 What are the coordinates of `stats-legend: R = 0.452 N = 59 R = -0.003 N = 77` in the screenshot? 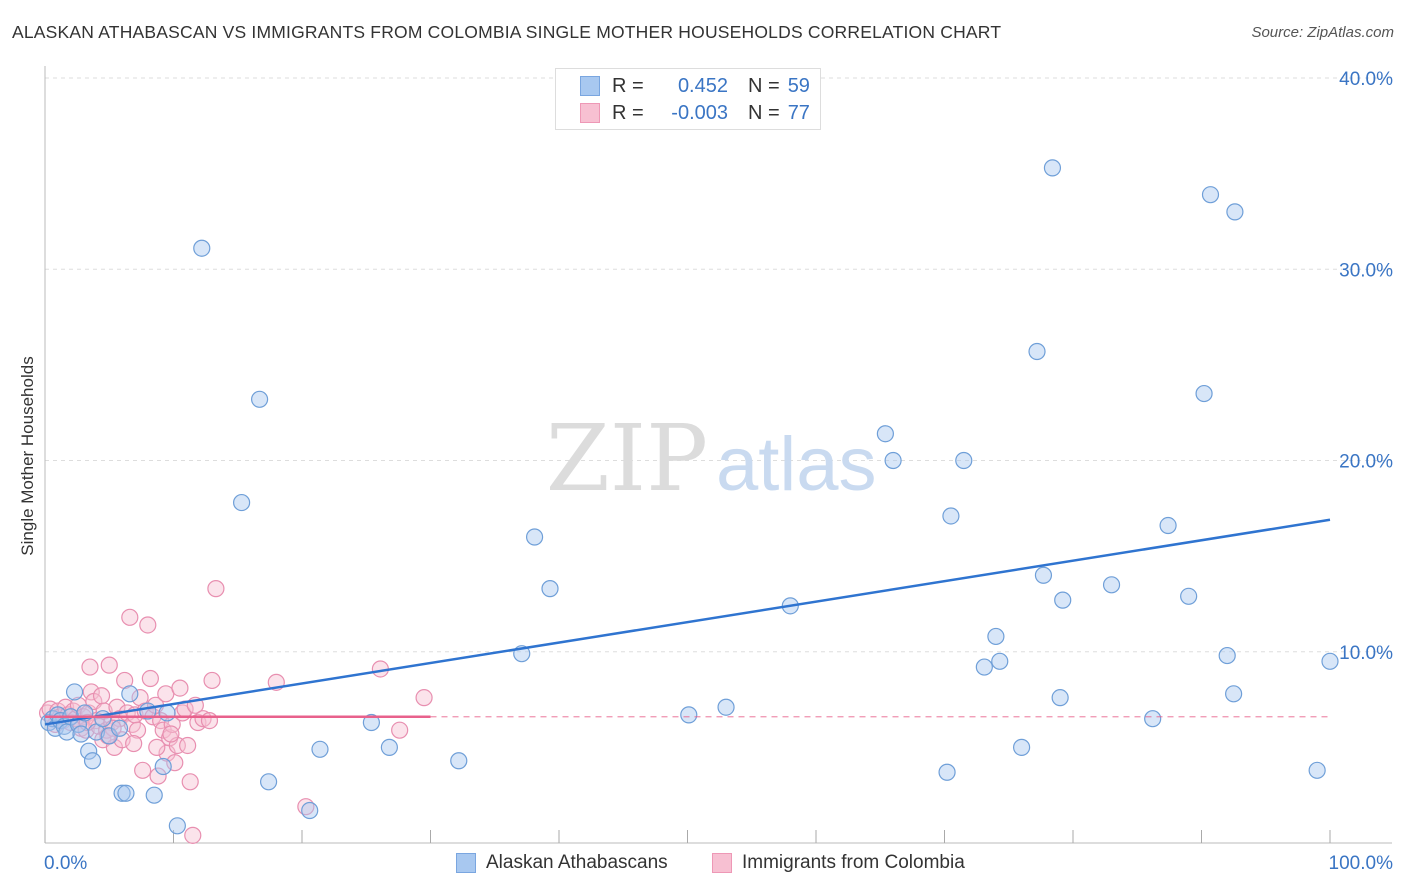 It's located at (688, 99).